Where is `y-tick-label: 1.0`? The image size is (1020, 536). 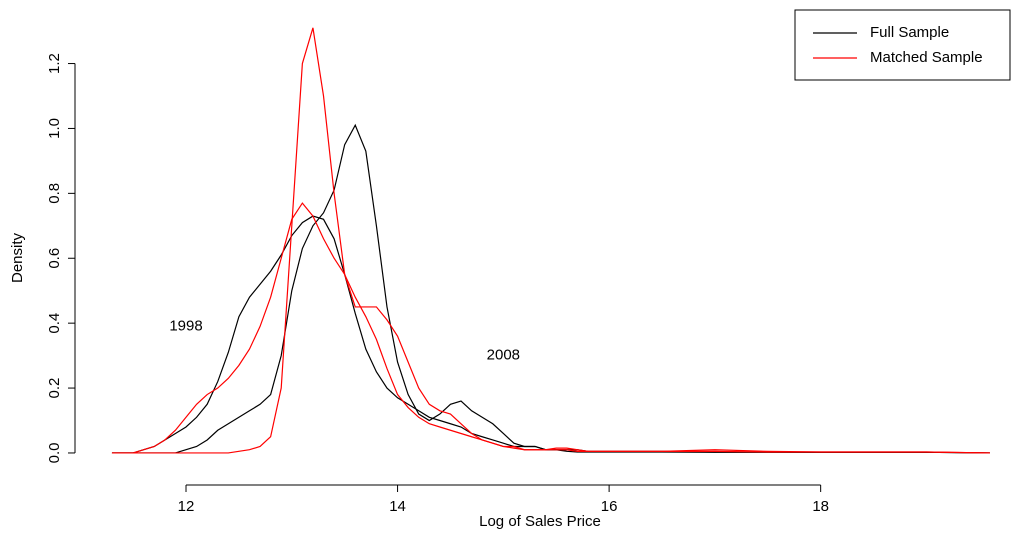 y-tick-label: 1.0 is located at coordinates (54, 128).